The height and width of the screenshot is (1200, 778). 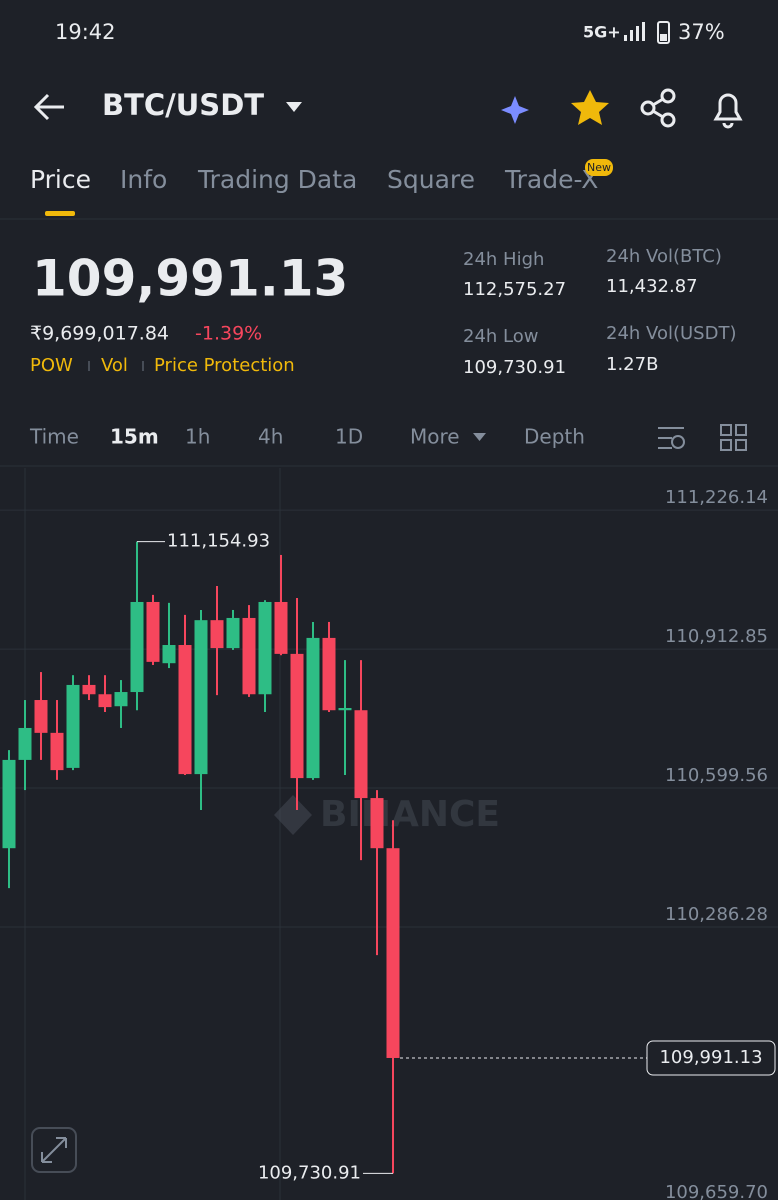 What do you see at coordinates (716, 1191) in the screenshot?
I see `y-tick-label: 109,659.70` at bounding box center [716, 1191].